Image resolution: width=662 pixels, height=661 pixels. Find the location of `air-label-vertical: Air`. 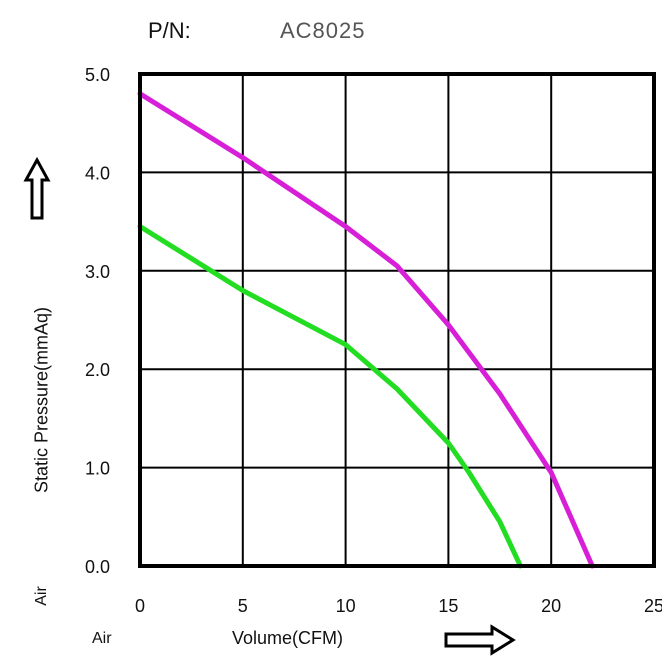

air-label-vertical: Air is located at coordinates (41, 596).